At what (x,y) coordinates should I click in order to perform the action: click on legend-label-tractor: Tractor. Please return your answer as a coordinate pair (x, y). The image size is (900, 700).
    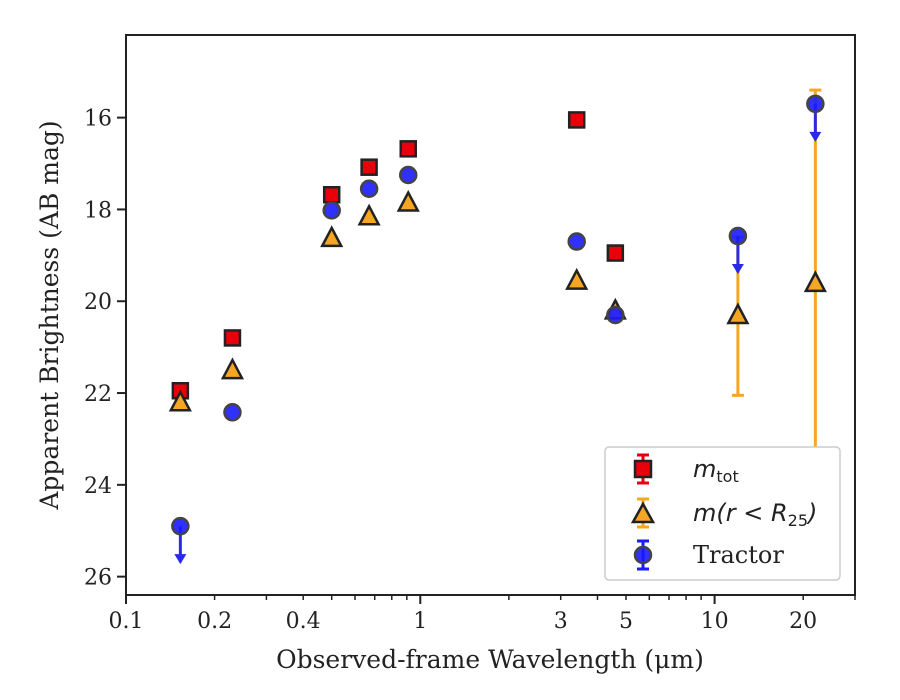
    Looking at the image, I should click on (738, 555).